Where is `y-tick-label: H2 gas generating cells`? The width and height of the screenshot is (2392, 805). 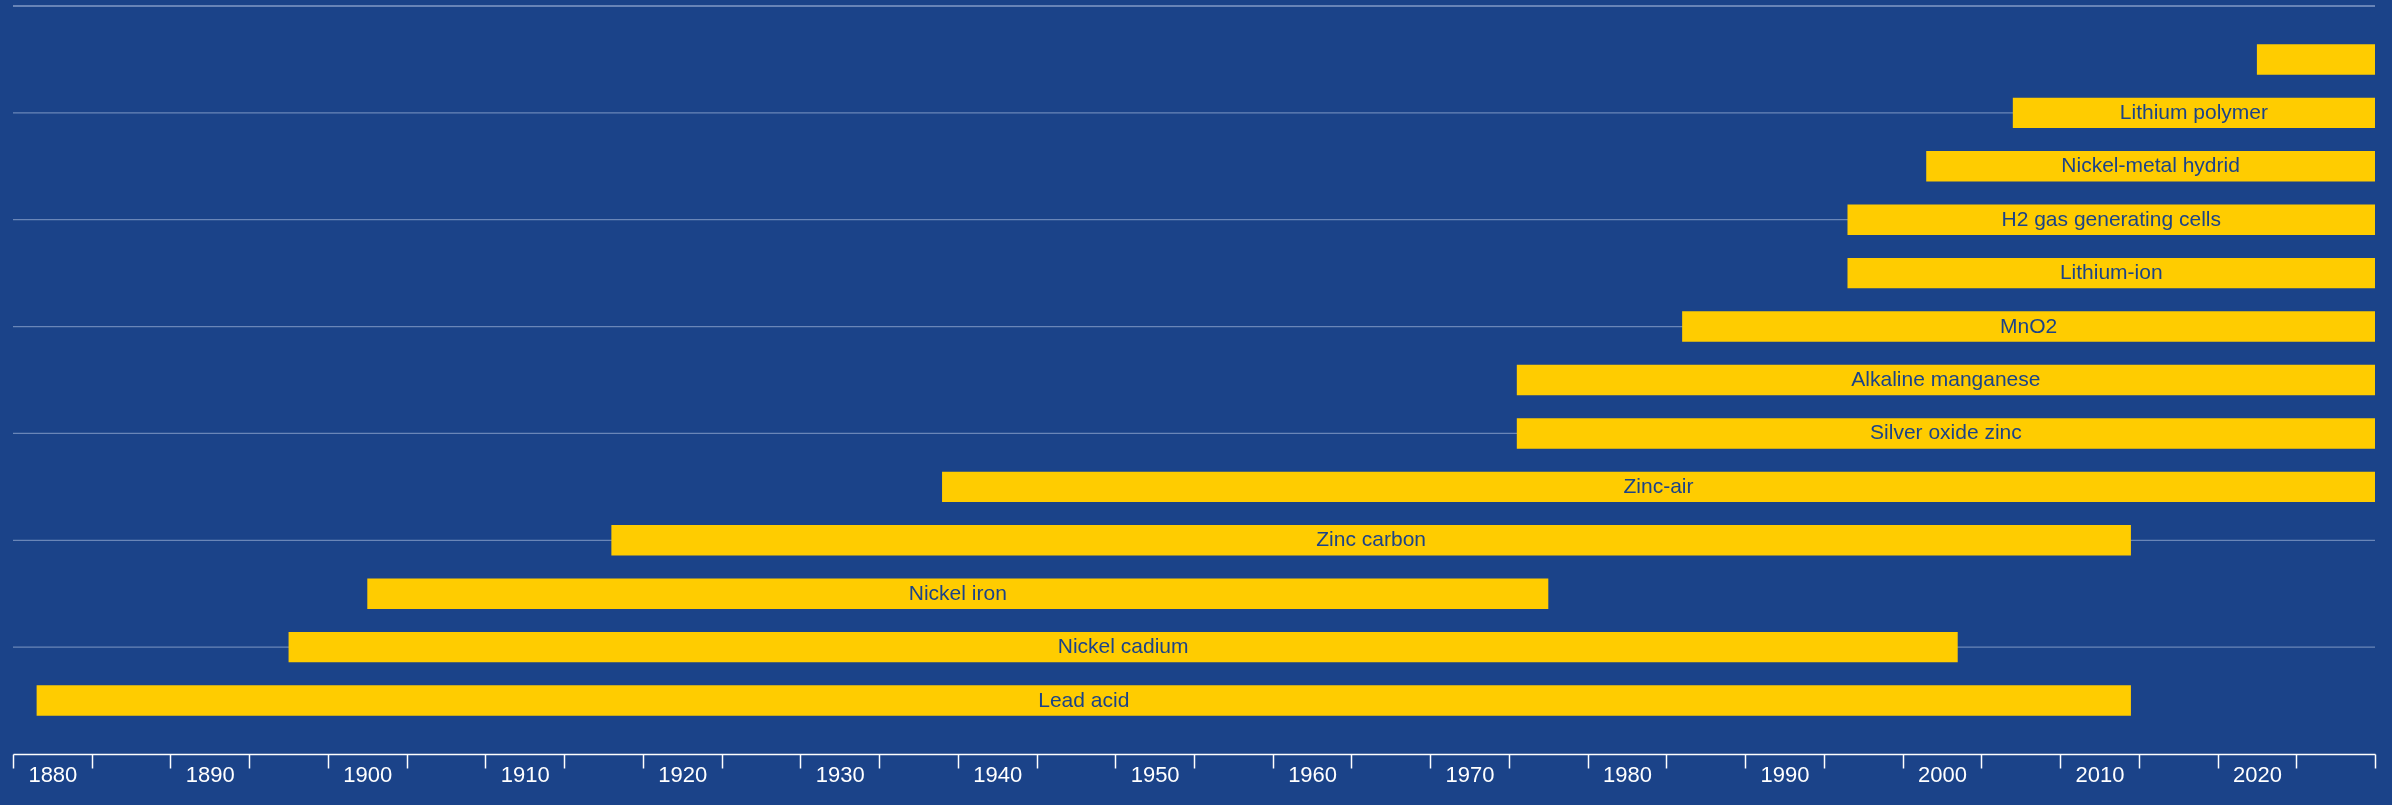
y-tick-label: H2 gas generating cells is located at coordinates (2111, 218).